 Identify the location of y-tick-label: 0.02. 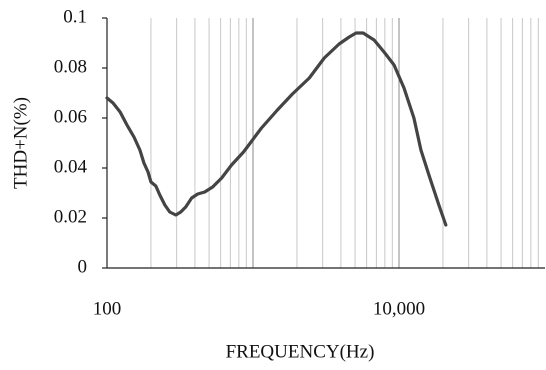
(70, 216).